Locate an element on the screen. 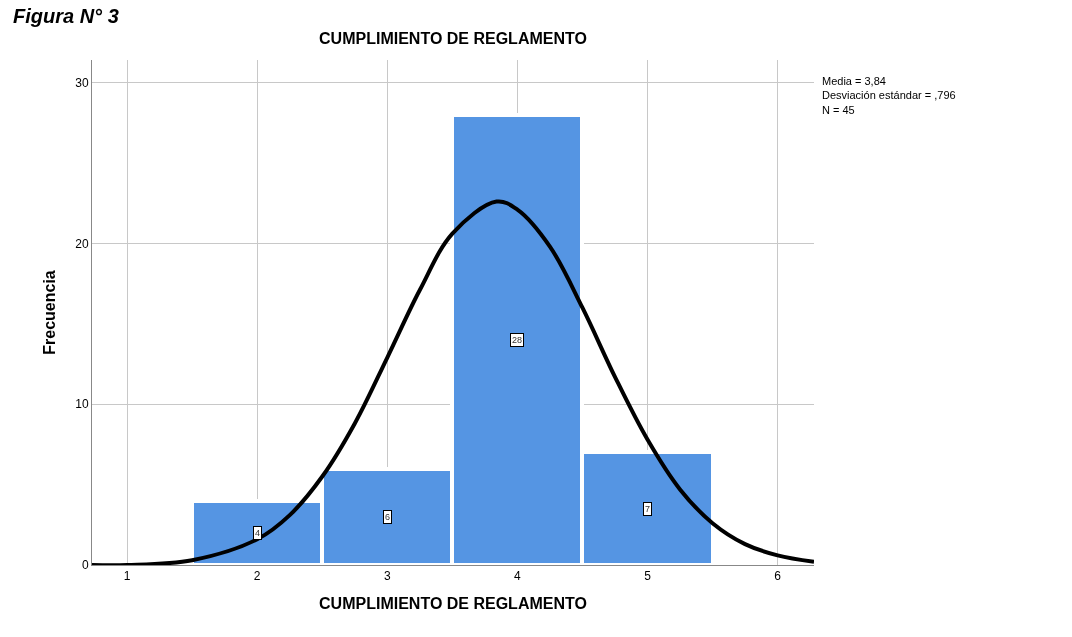 The width and height of the screenshot is (1072, 637). data-label: 4 is located at coordinates (258, 533).